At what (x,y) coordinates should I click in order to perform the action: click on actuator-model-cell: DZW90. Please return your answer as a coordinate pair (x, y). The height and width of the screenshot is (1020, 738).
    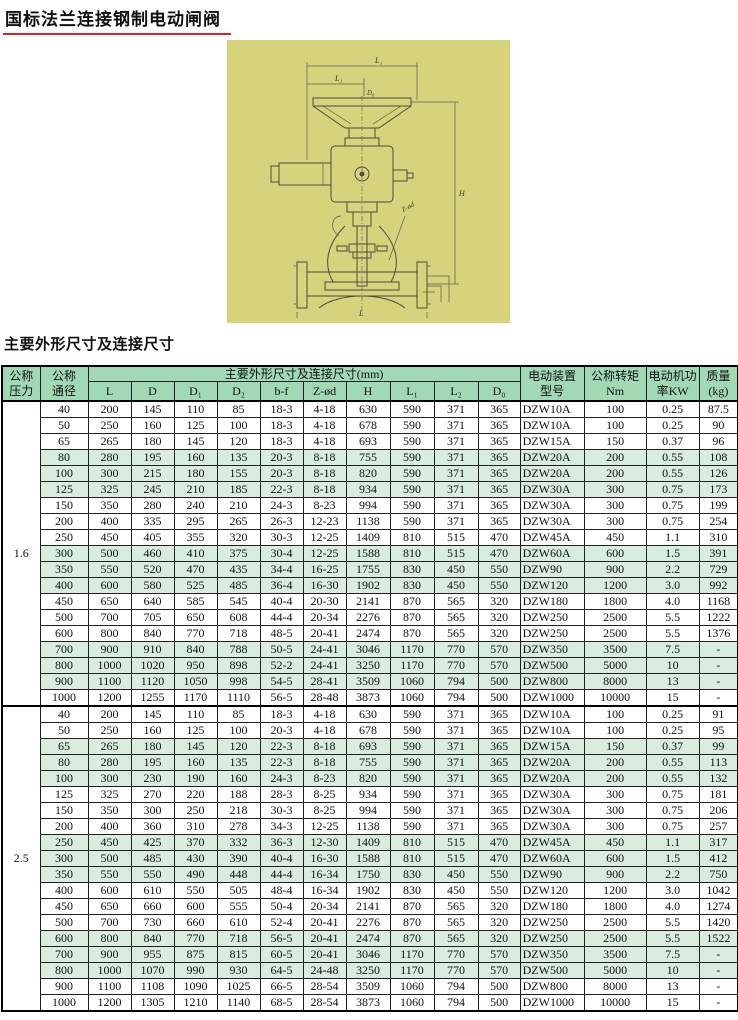
    Looking at the image, I should click on (552, 570).